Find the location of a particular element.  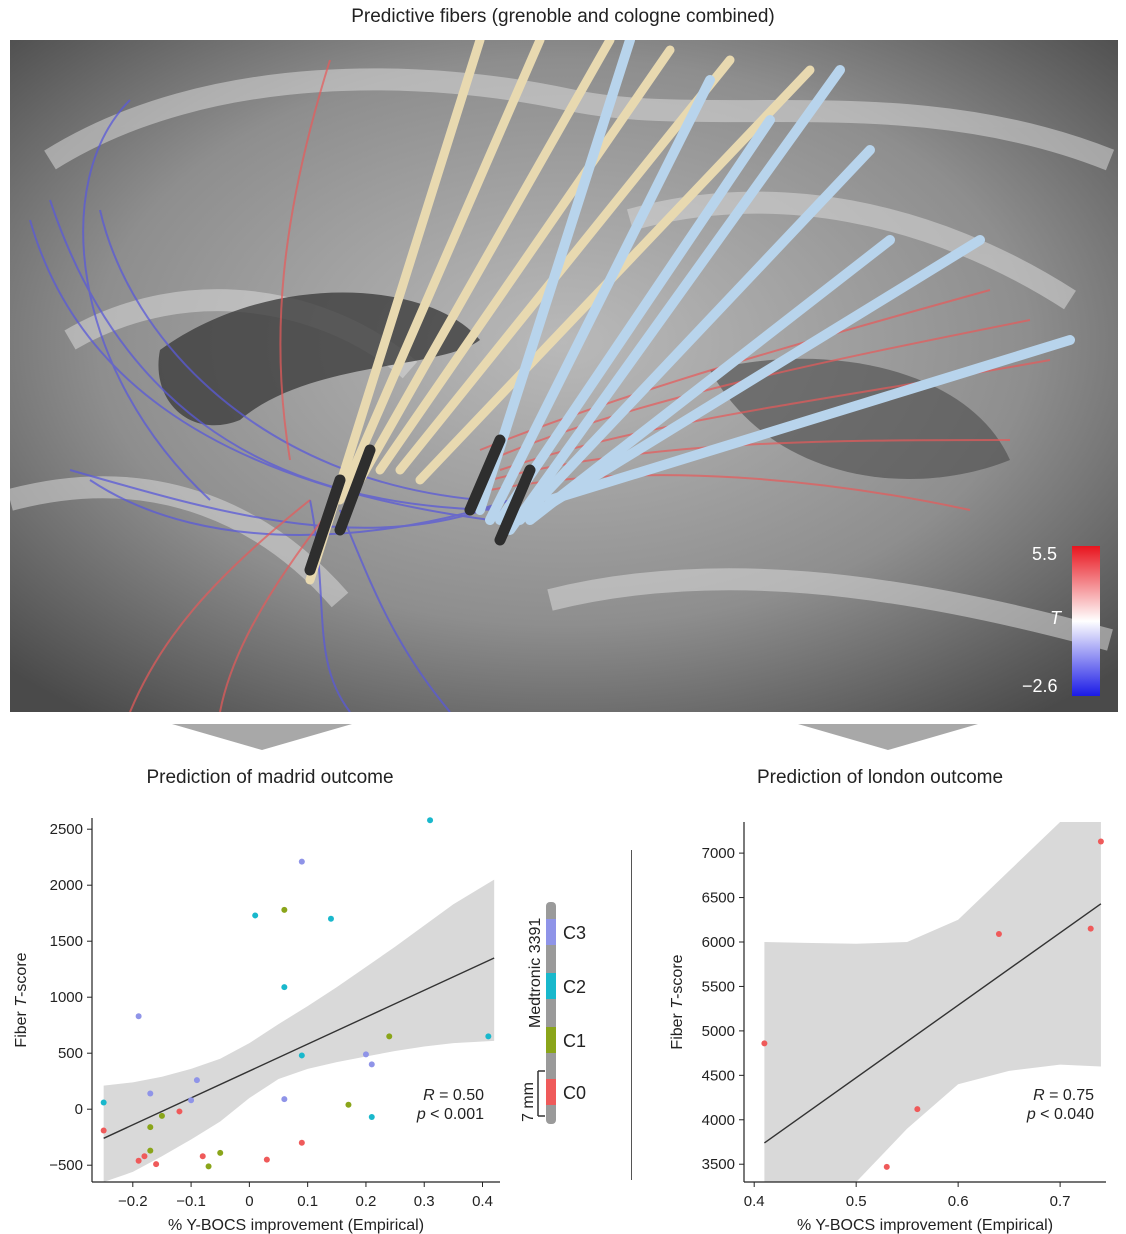

madrid-confidence-band is located at coordinates (299, 1030).